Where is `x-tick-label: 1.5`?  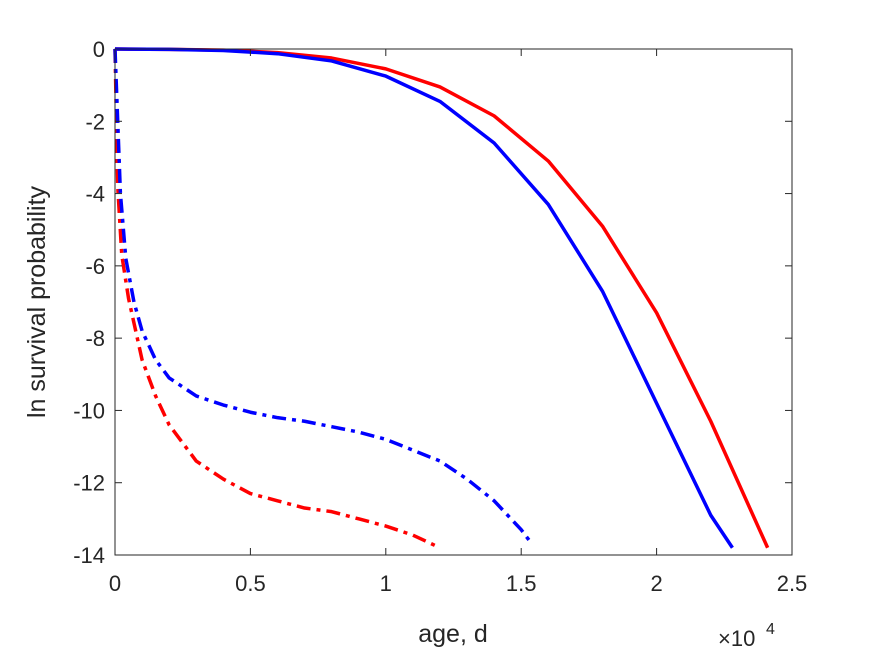
x-tick-label: 1.5 is located at coordinates (521, 583).